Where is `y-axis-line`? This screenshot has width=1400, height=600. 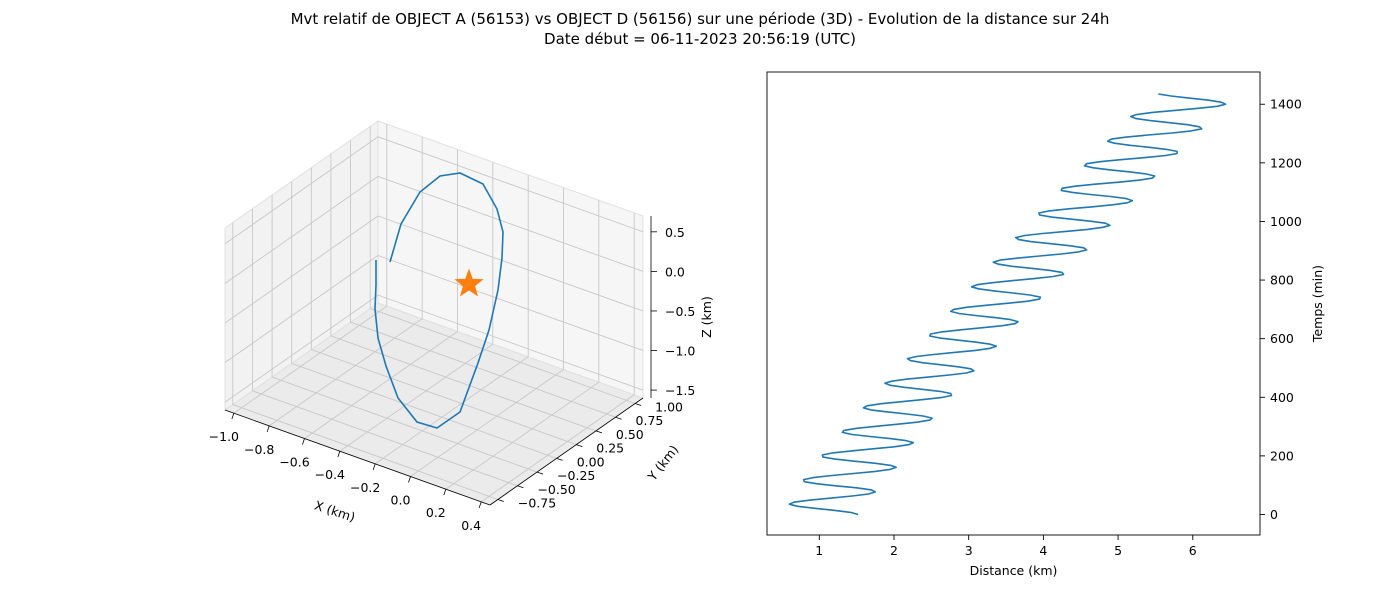
y-axis-line is located at coordinates (566, 451).